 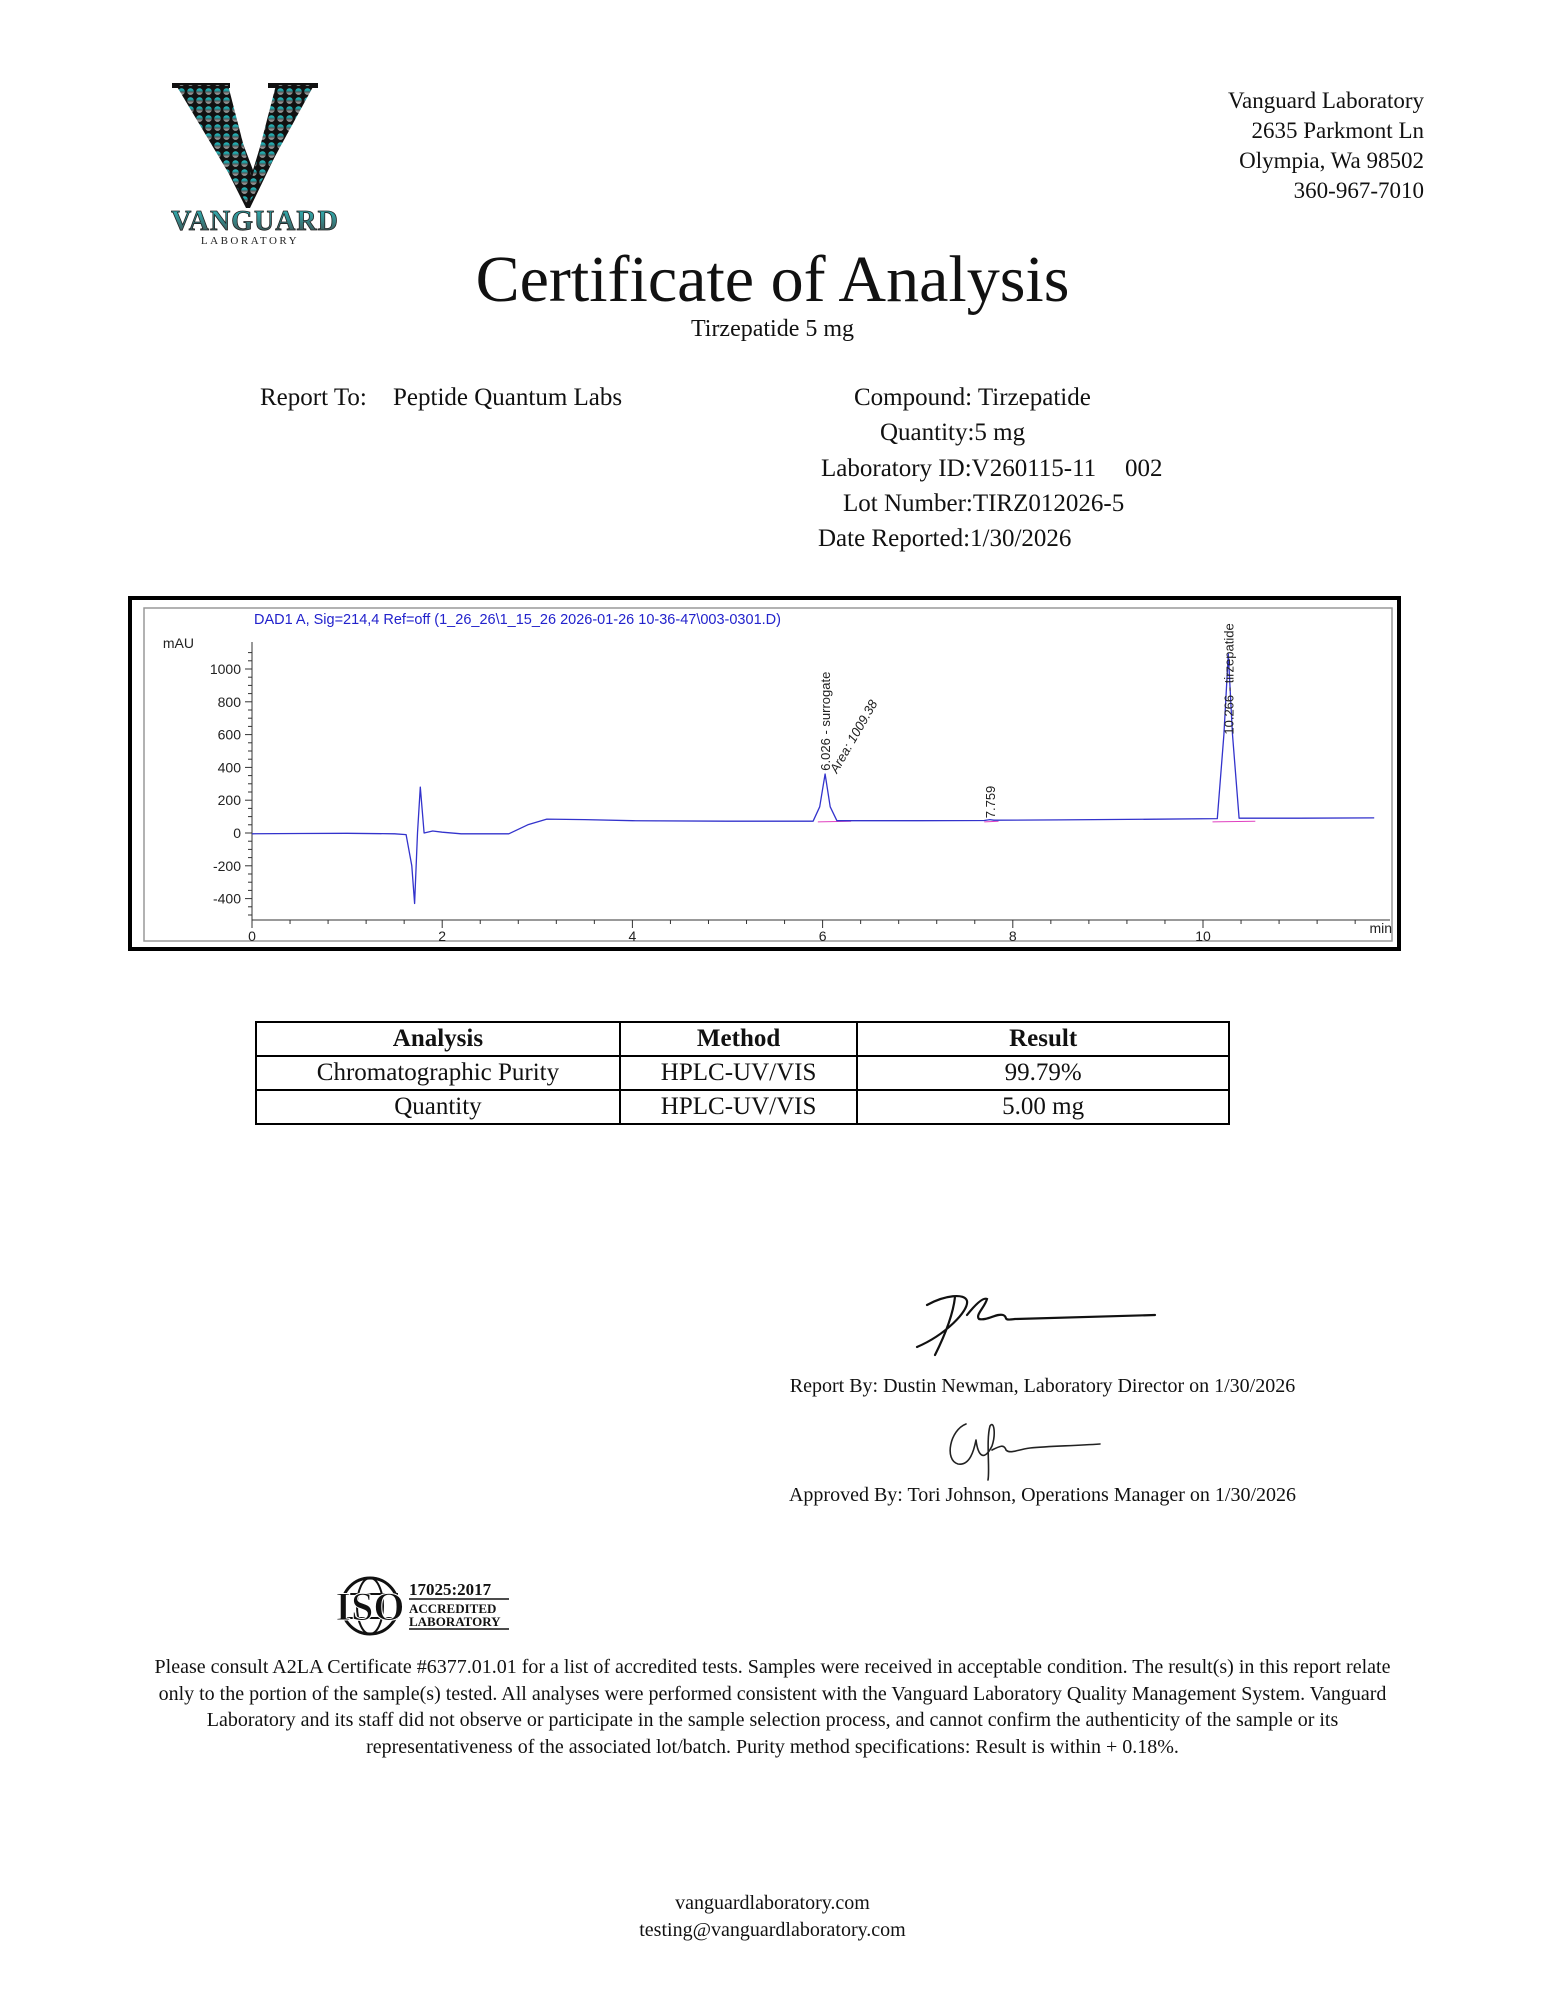 I want to click on compound: Compound: Tirzepatide, so click(x=972, y=397).